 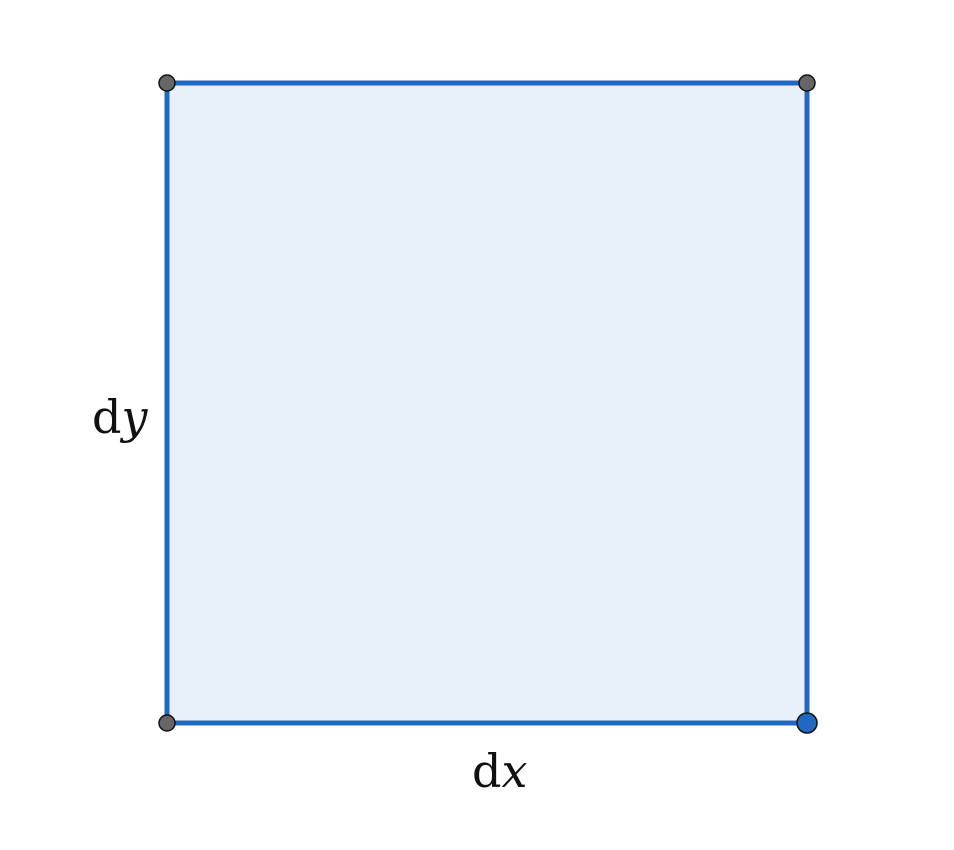 I want to click on label-dx: dx, so click(x=499, y=771).